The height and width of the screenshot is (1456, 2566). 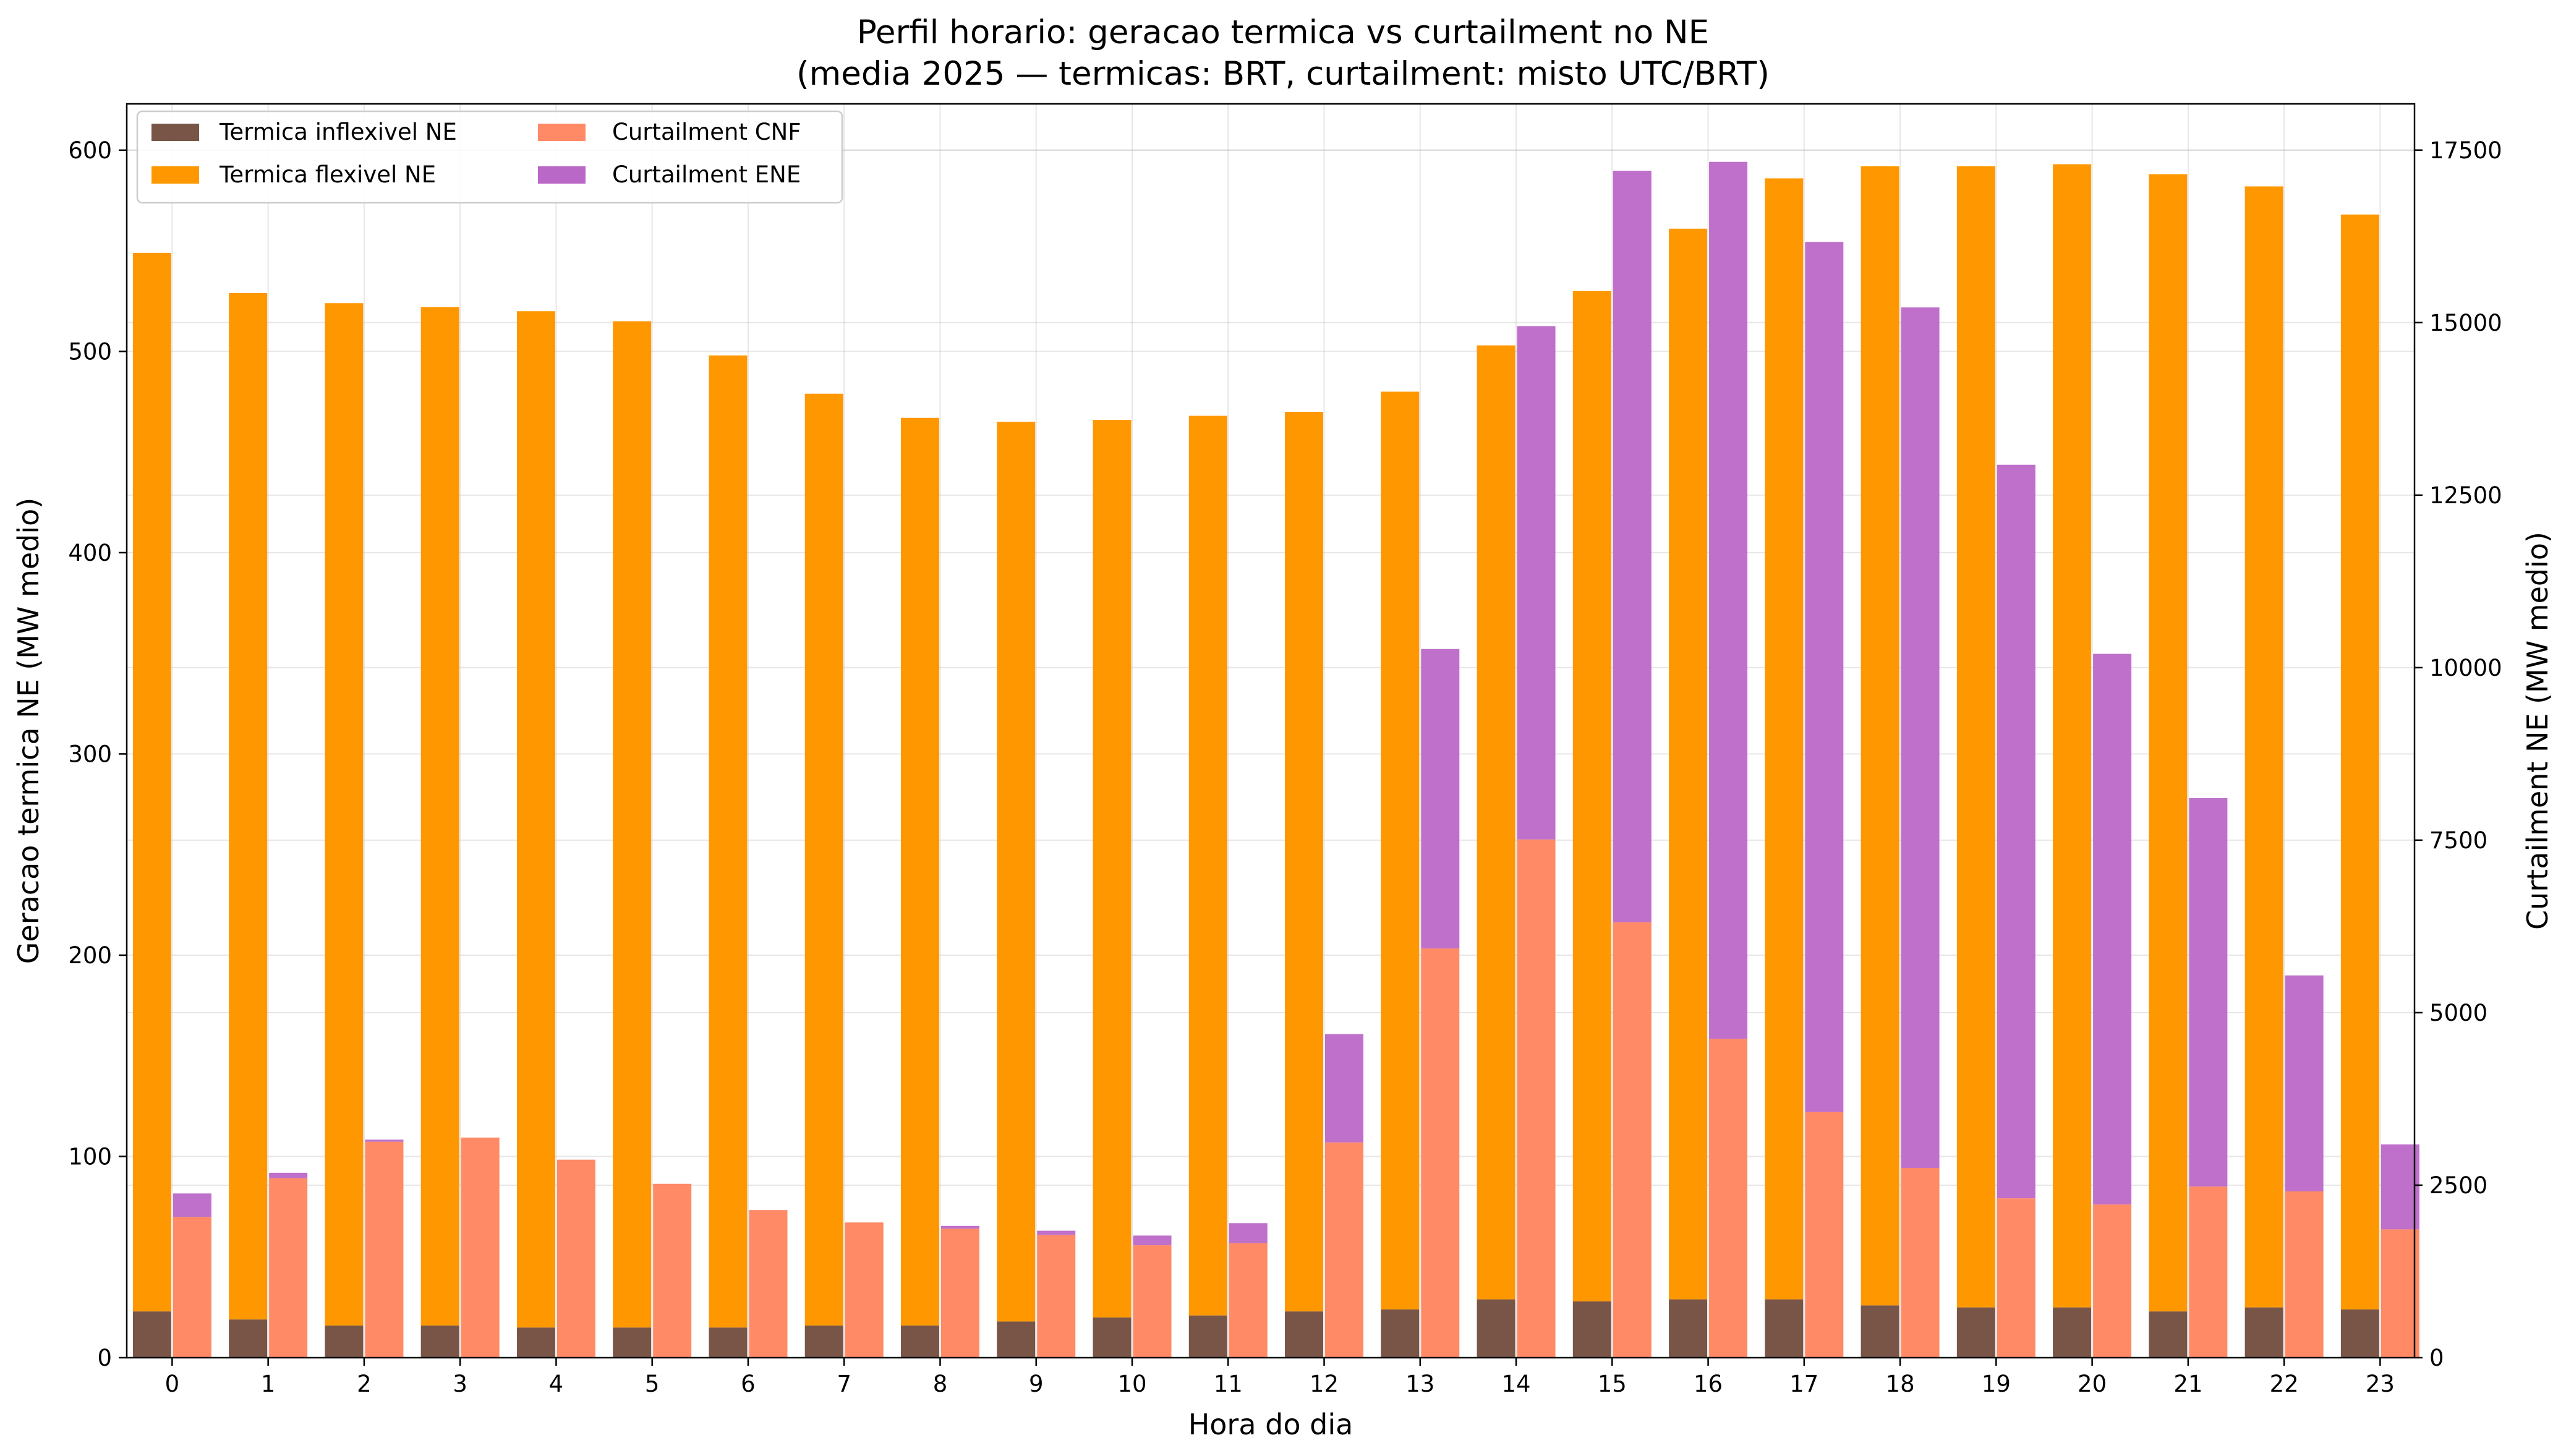 What do you see at coordinates (2458, 1013) in the screenshot?
I see `y-tick-label-right: 5000` at bounding box center [2458, 1013].